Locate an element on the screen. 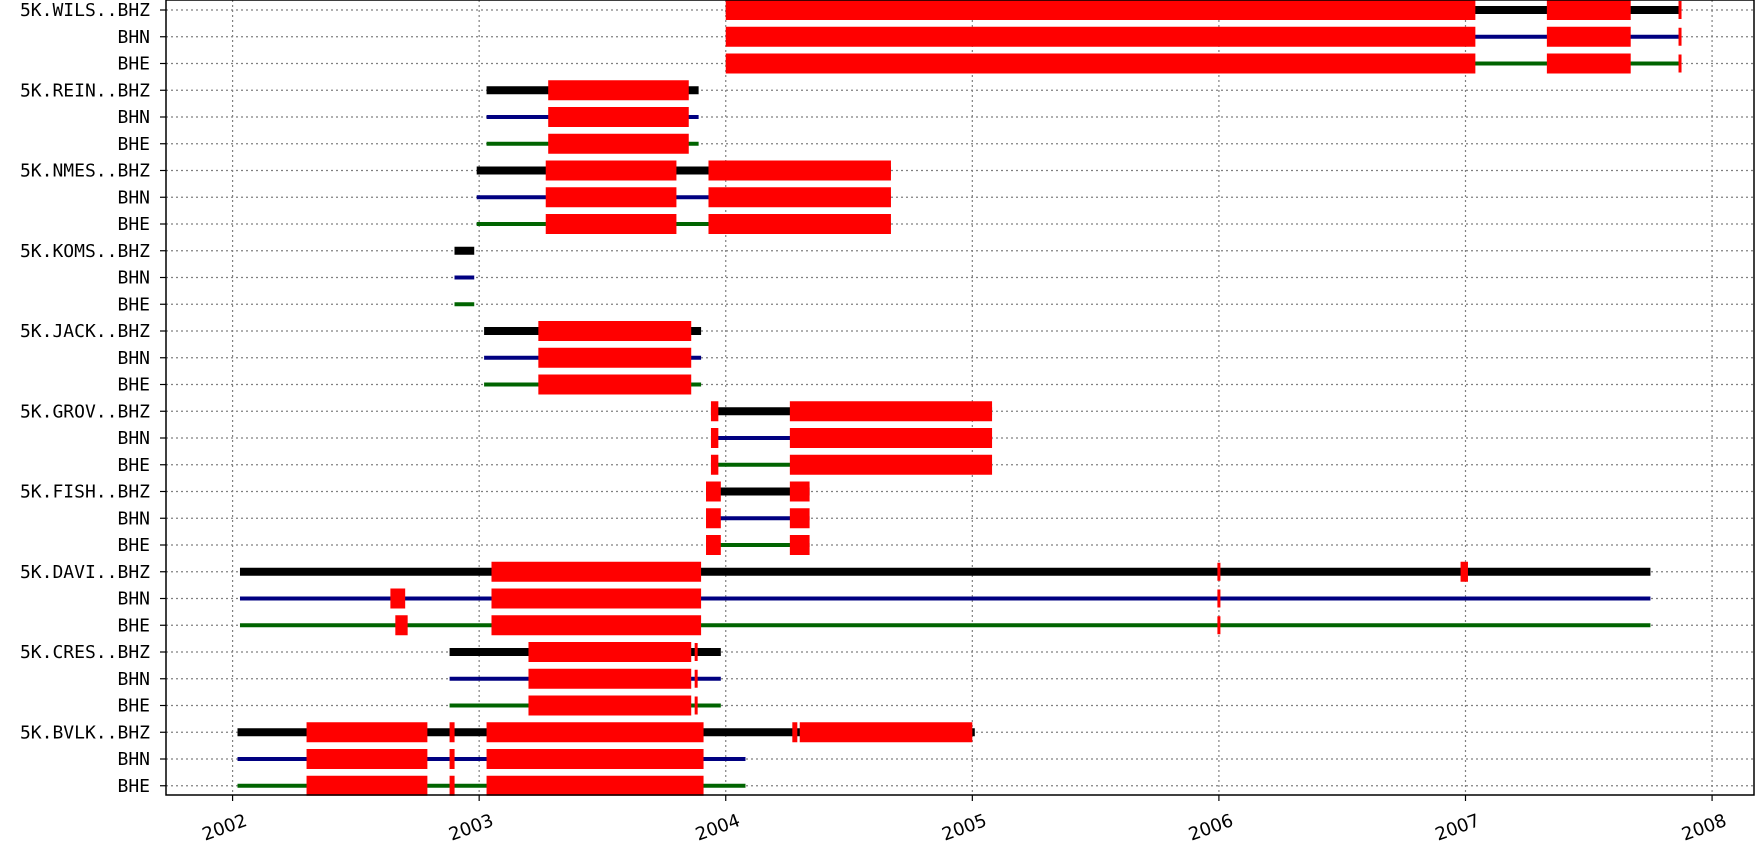 Image resolution: width=1755 pixels, height=853 pixels. y-tick-label: 5K.FISH..BHZ is located at coordinates (85, 492).